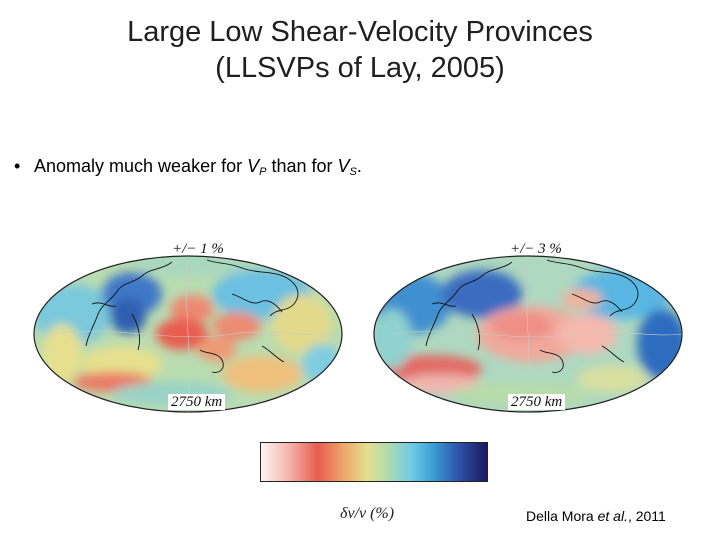  I want to click on title-line-2: (LLSVPs of Lay, 2005), so click(360, 68).